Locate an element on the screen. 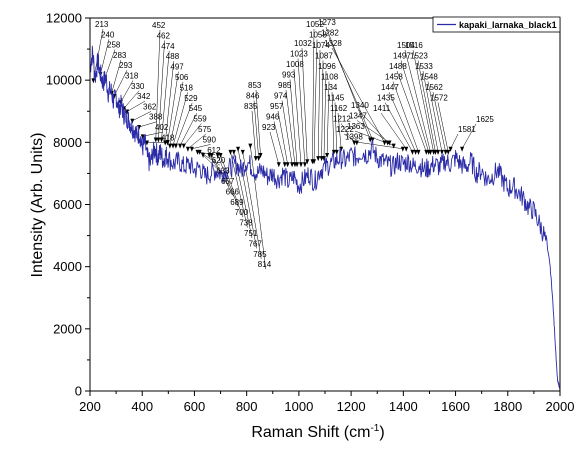 The image size is (587, 452). peak-label: 452 is located at coordinates (159, 25).